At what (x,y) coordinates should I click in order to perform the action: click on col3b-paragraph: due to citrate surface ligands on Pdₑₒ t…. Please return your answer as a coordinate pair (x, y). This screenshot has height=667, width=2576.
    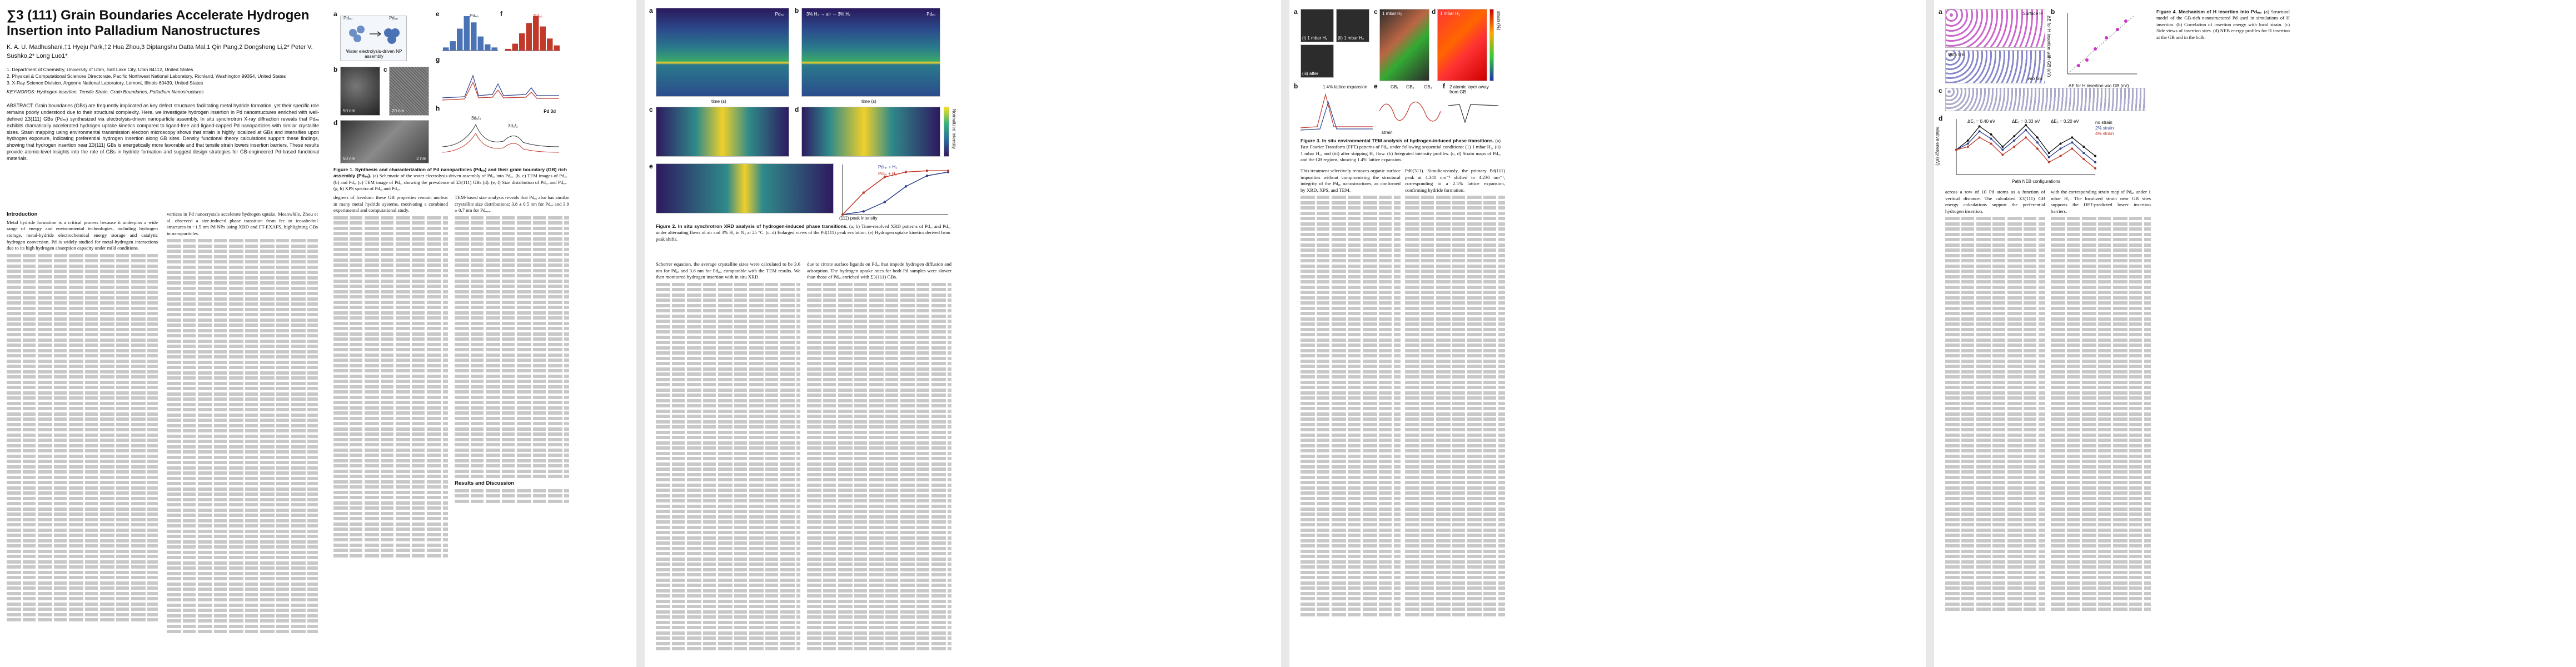
    Looking at the image, I should click on (879, 270).